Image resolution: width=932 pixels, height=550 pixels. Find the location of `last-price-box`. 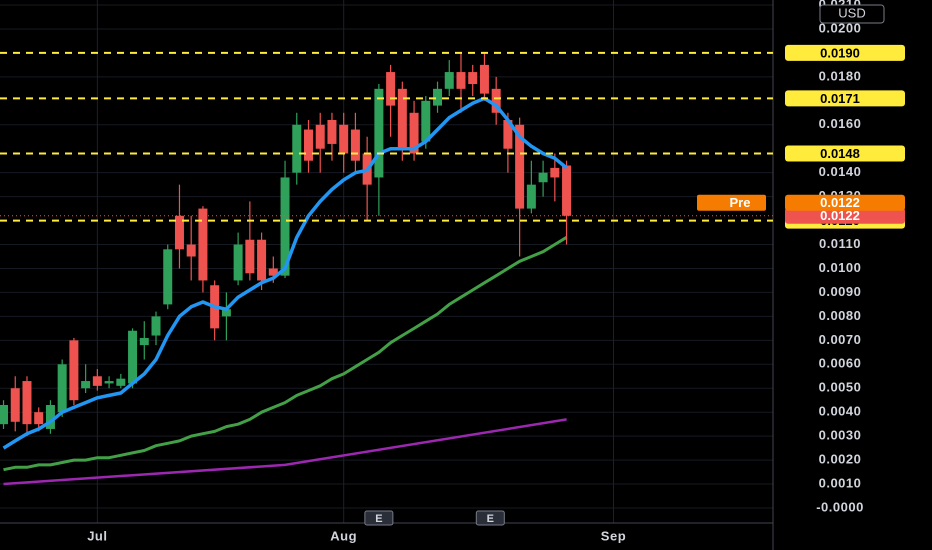

last-price-box is located at coordinates (845, 215).